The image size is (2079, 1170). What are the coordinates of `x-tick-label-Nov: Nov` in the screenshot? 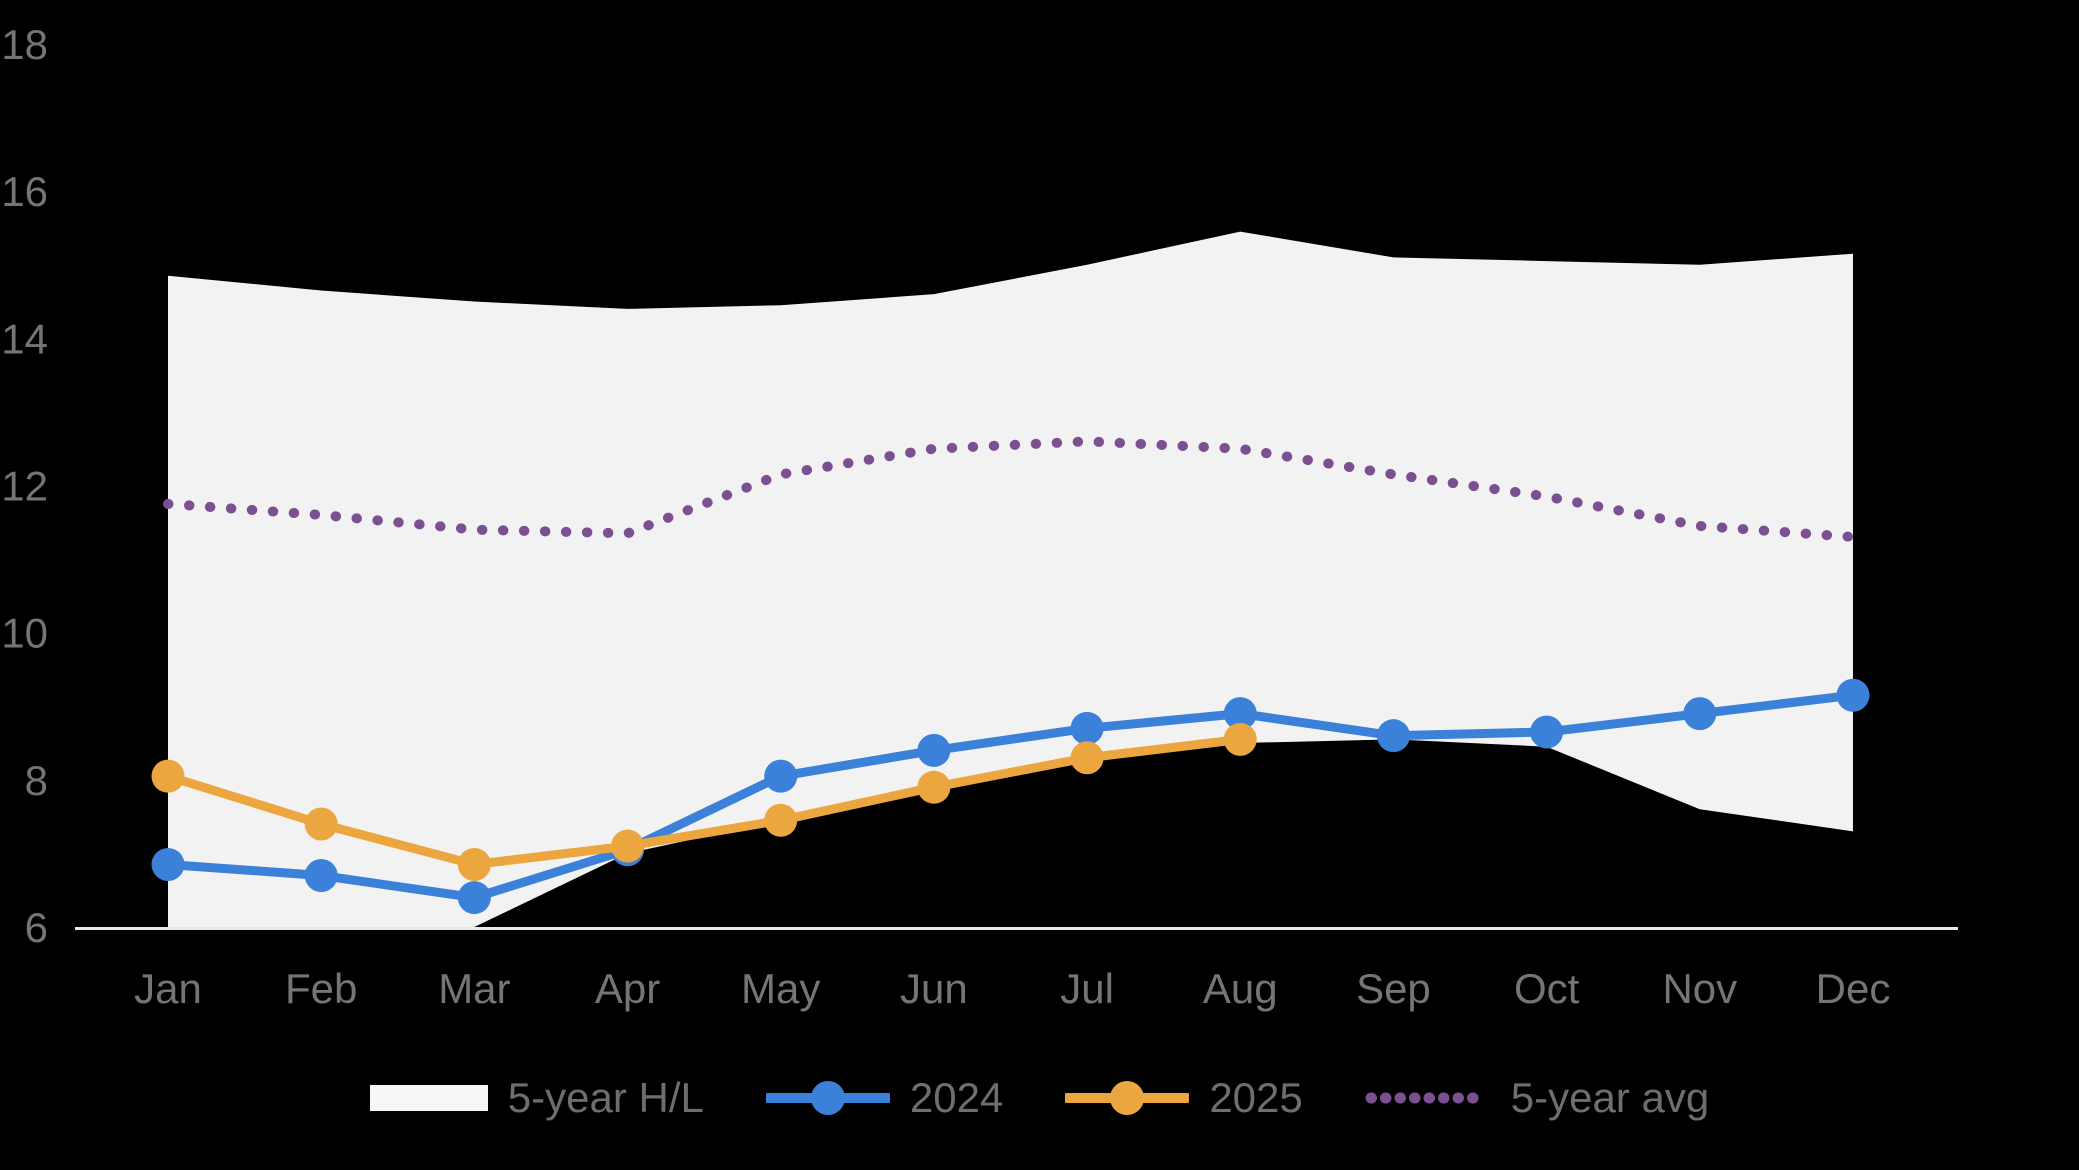 It's located at (1699, 988).